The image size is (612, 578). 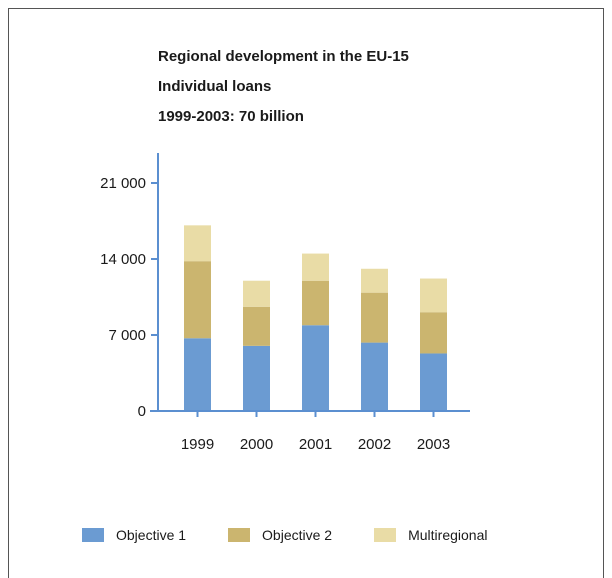 What do you see at coordinates (197, 444) in the screenshot?
I see `x-tick-label-1999: 1999` at bounding box center [197, 444].